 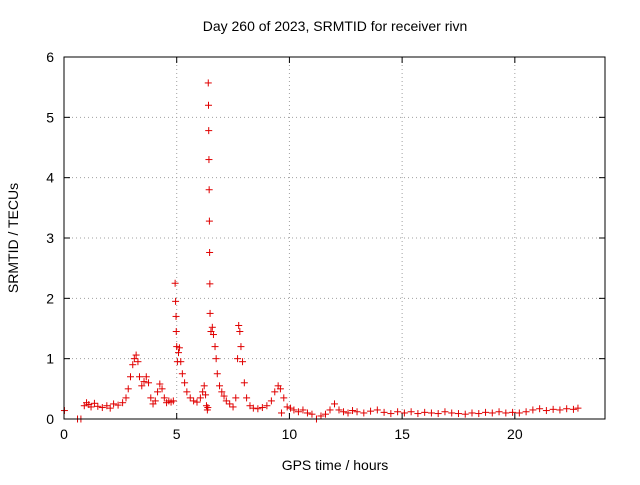 What do you see at coordinates (402, 434) in the screenshot?
I see `x-tick-label: 15` at bounding box center [402, 434].